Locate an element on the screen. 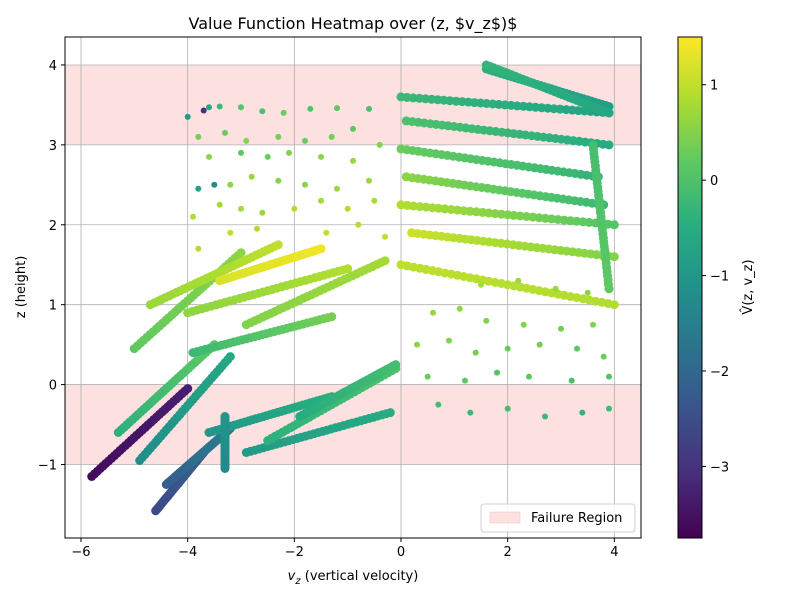 The height and width of the screenshot is (600, 800). y-tick-label: 0 is located at coordinates (53, 386).